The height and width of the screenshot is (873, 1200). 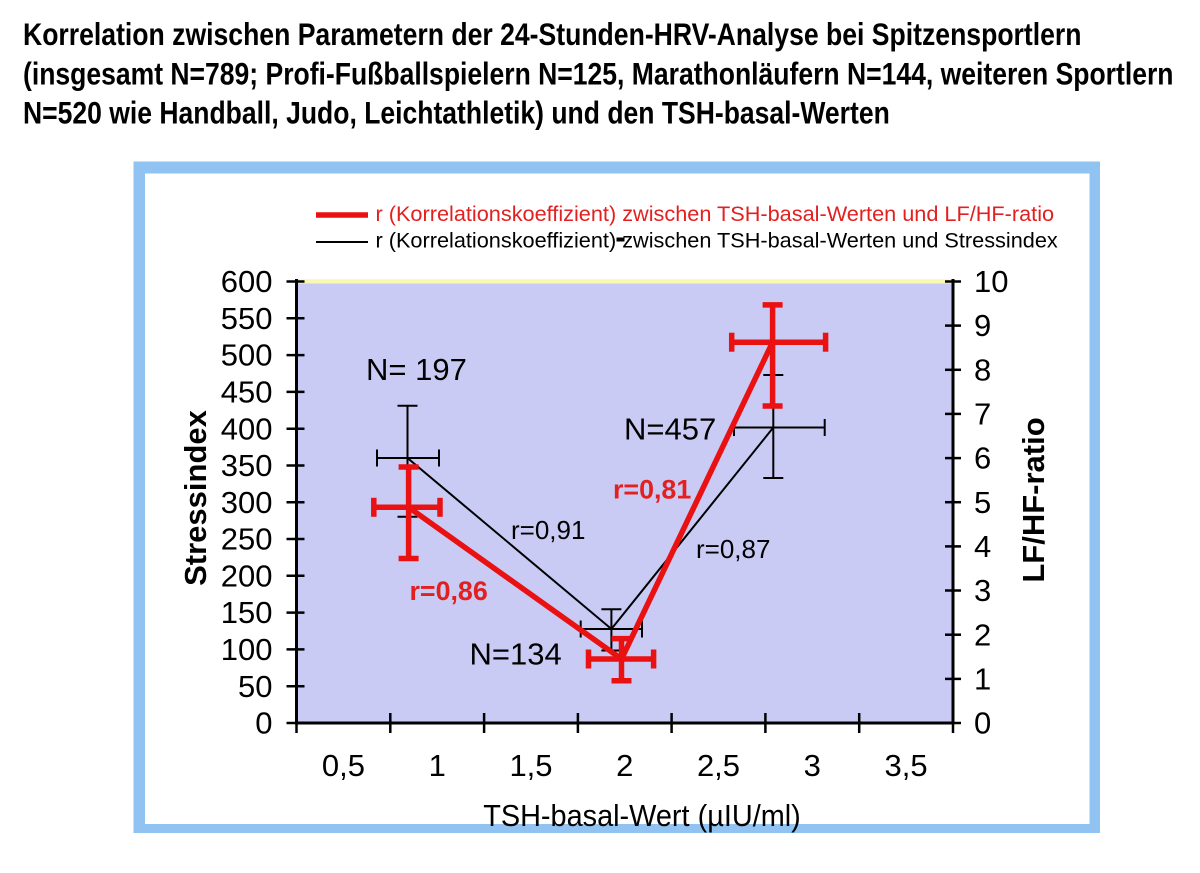 I want to click on svg-text: 500, so click(x=247, y=355).